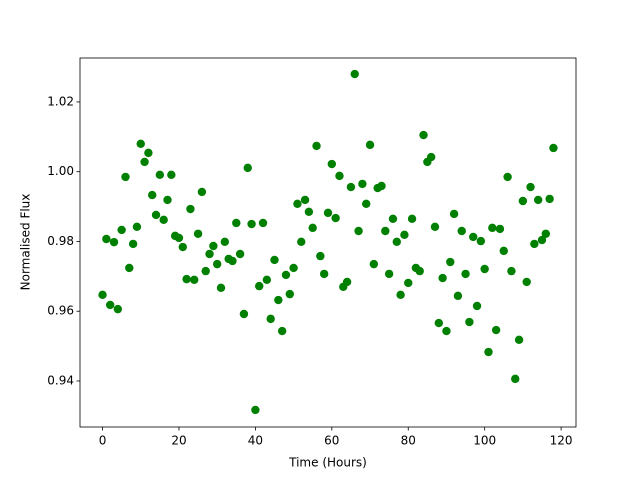 Image resolution: width=640 pixels, height=480 pixels. Describe the element at coordinates (60, 380) in the screenshot. I see `y-tick-label: 0.94` at that location.